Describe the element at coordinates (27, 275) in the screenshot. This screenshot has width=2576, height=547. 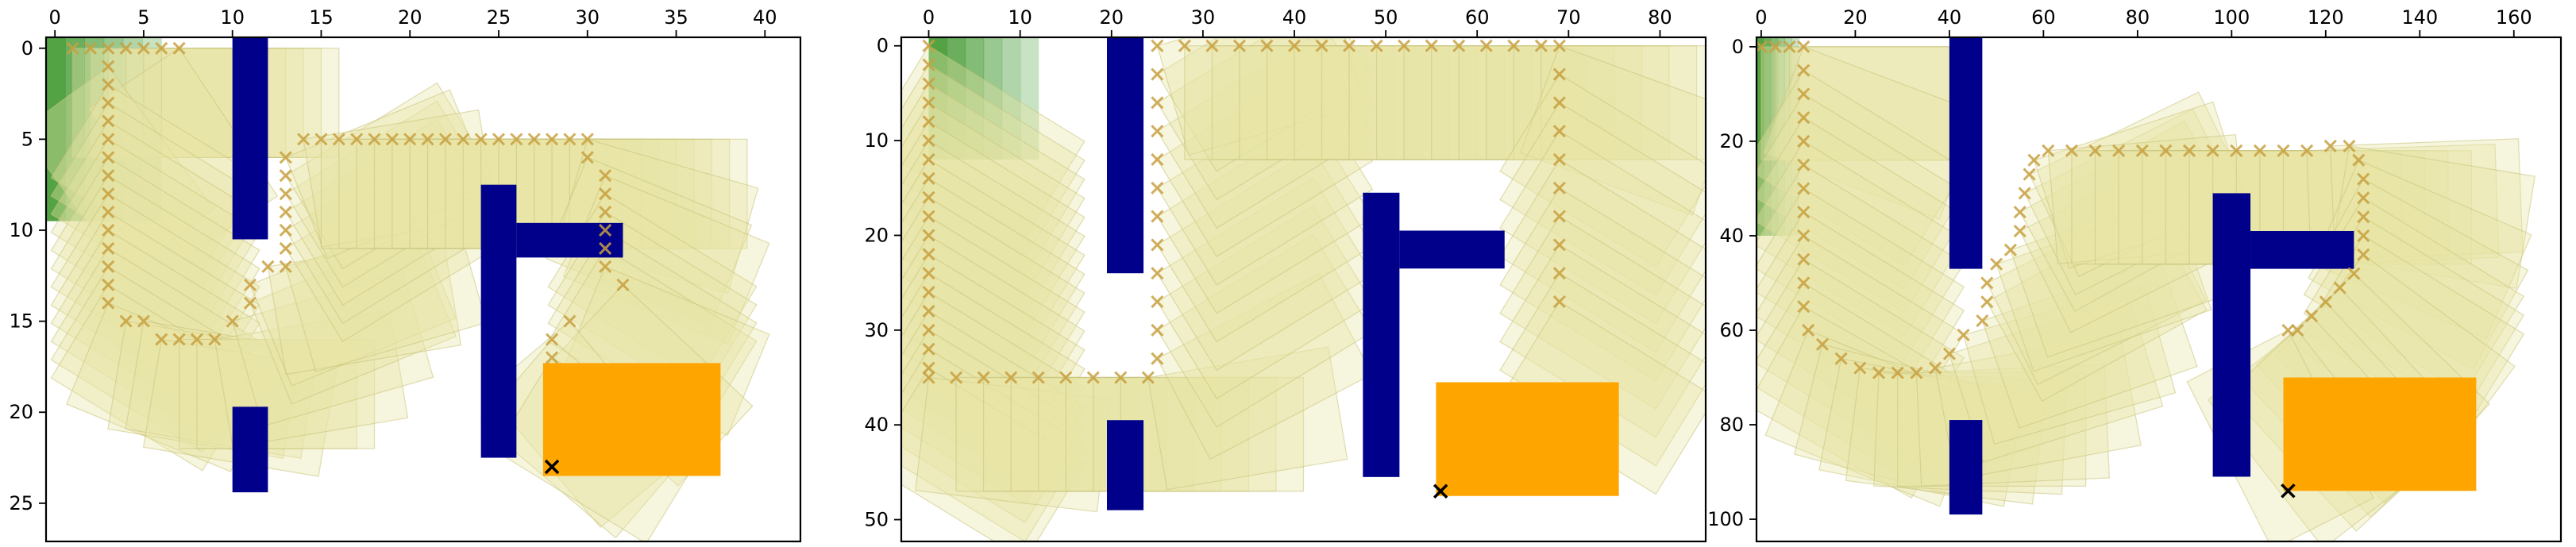
I see `y-axis: 0 5 10 15 20 25` at that location.